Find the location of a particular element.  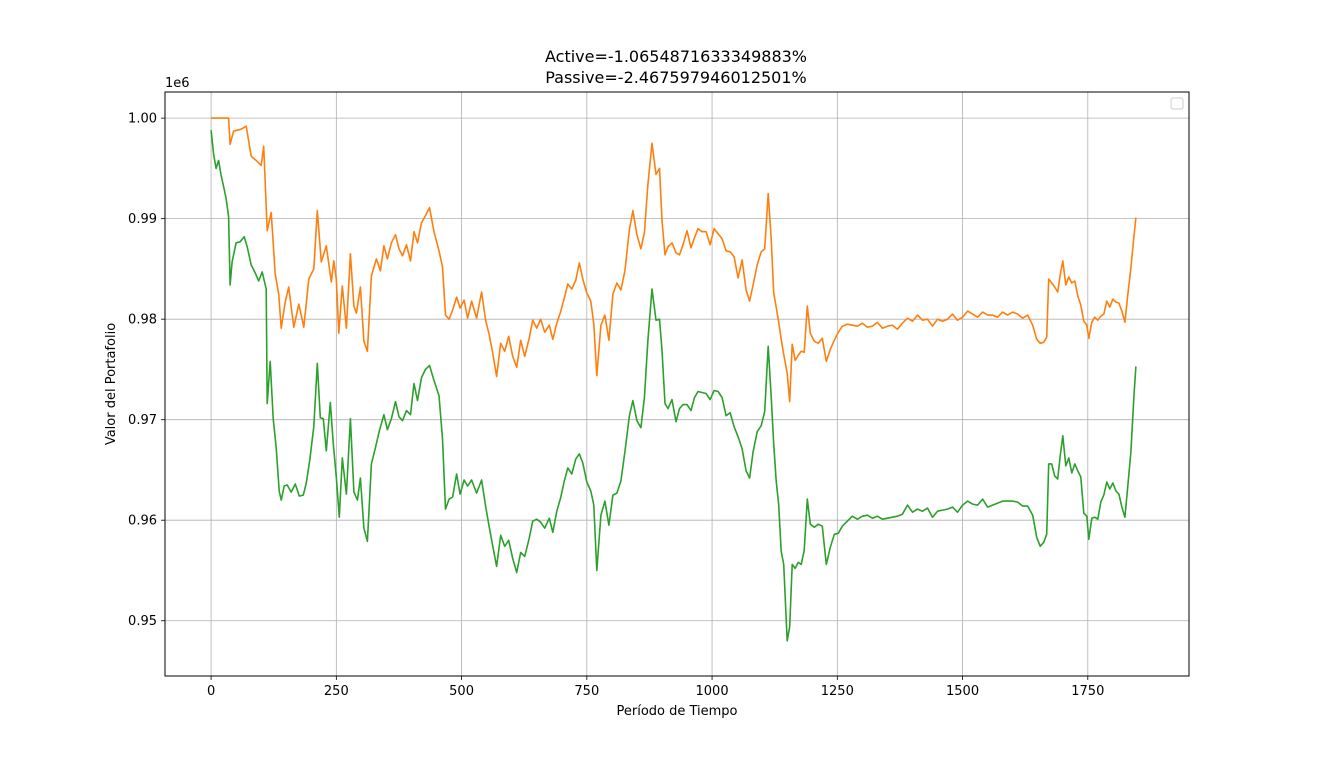

x-tick-label: 0 is located at coordinates (211, 691).